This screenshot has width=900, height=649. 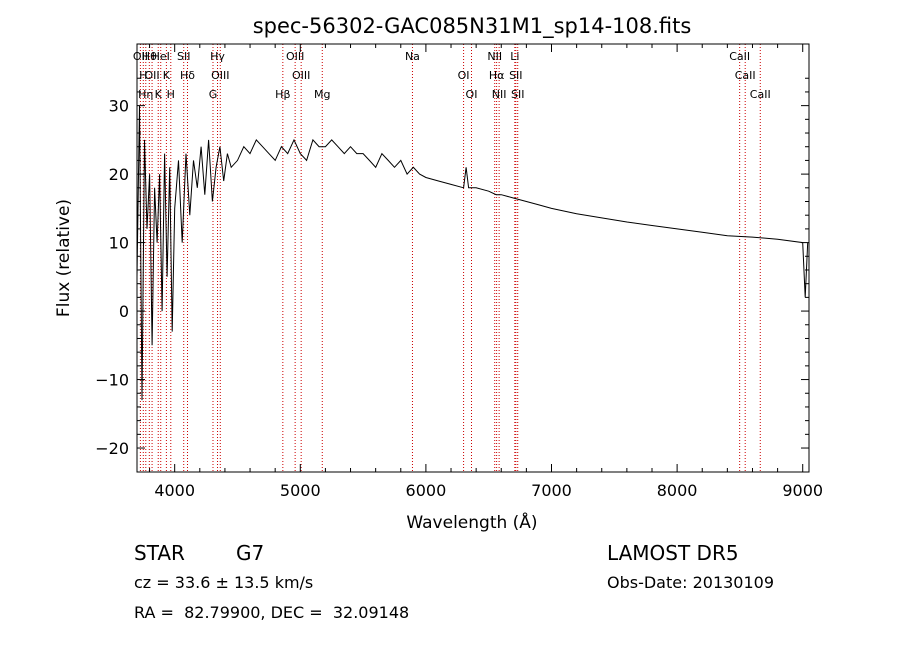 I want to click on y-tick-label: 30, so click(x=119, y=106).